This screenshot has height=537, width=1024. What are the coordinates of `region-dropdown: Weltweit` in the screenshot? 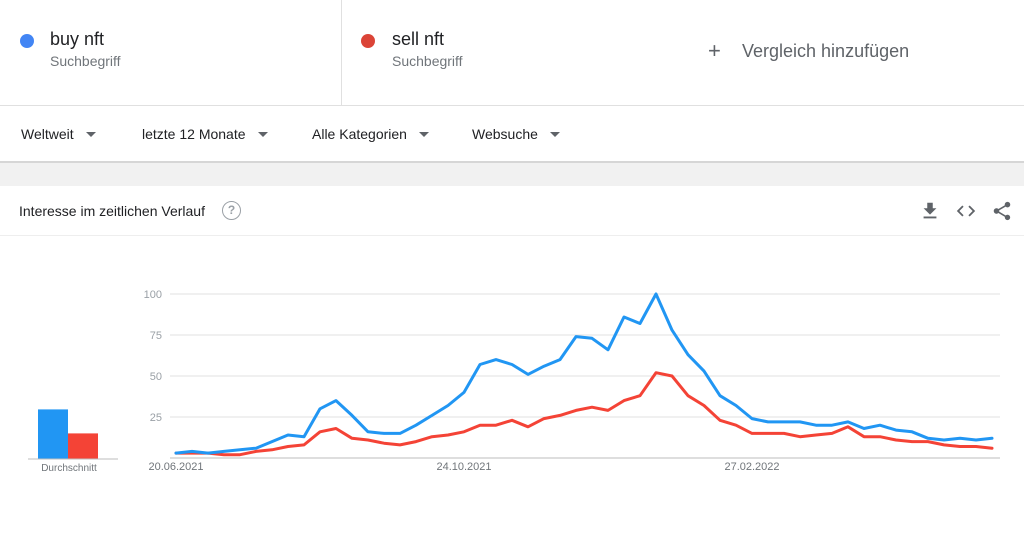 It's located at (58, 134).